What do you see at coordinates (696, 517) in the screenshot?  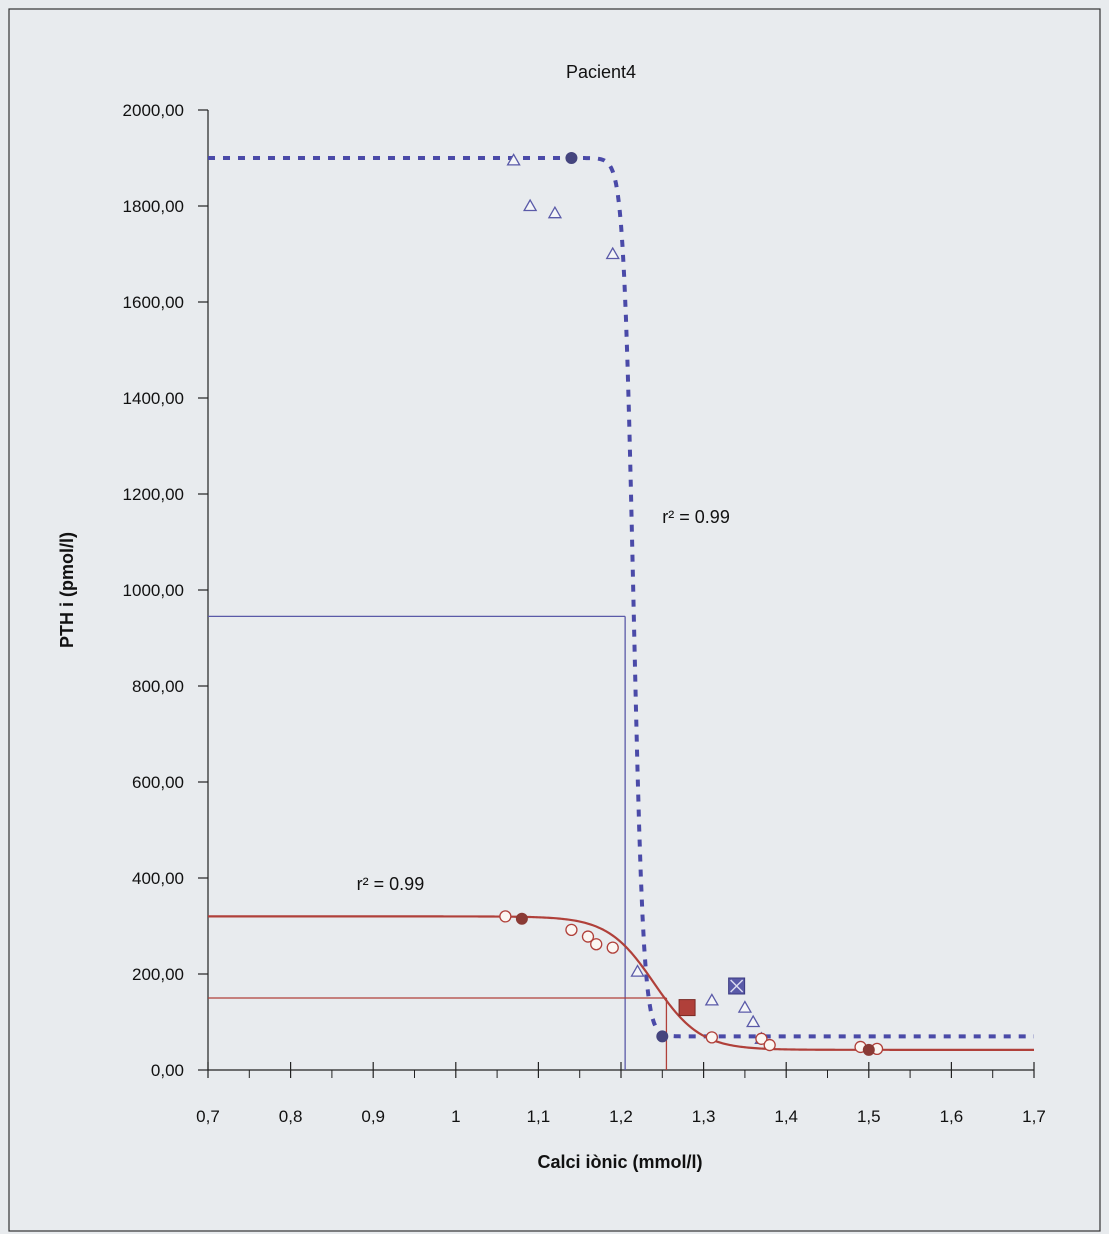 I see `r2-annotation-blue: r² = 0.99` at bounding box center [696, 517].